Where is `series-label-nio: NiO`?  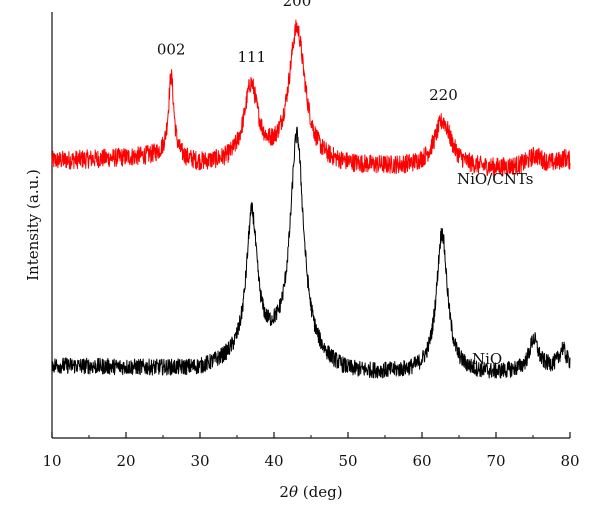 series-label-nio: NiO is located at coordinates (487, 359).